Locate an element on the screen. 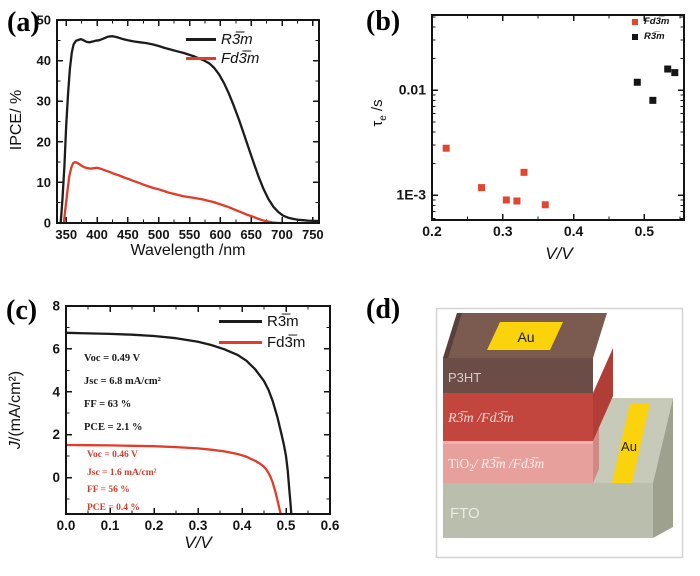  axis-label-c-y: J/(mA/cm²) is located at coordinates (16, 410).